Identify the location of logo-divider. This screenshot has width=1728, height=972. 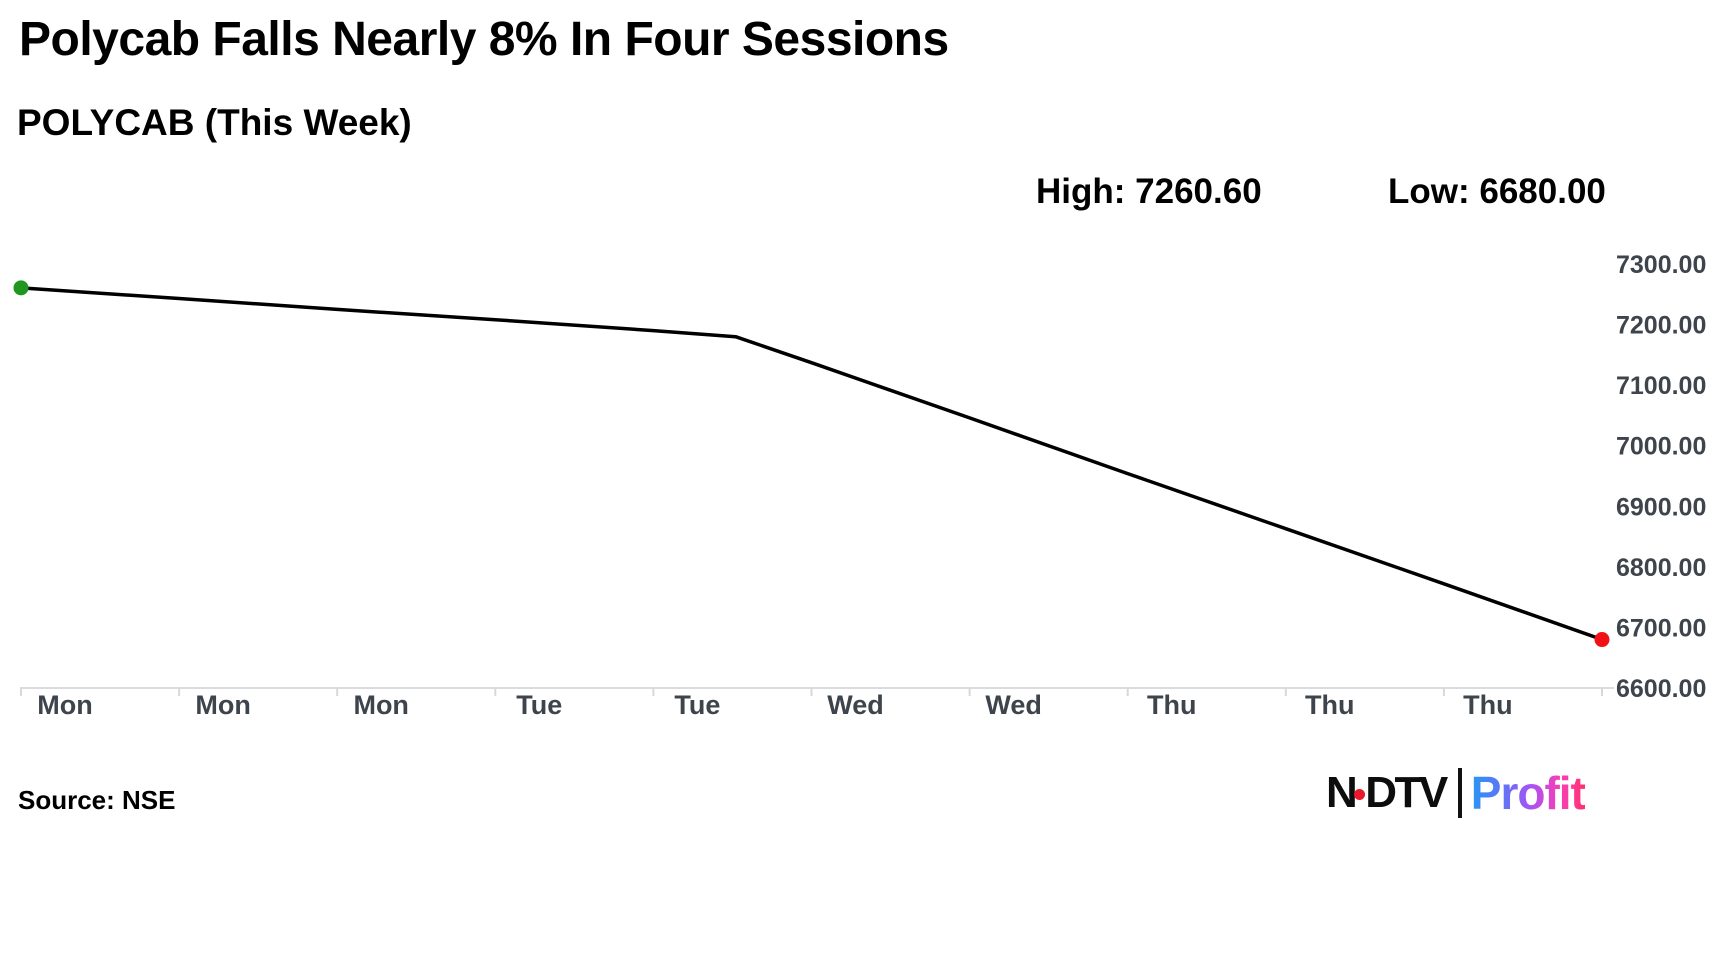
(1459, 793).